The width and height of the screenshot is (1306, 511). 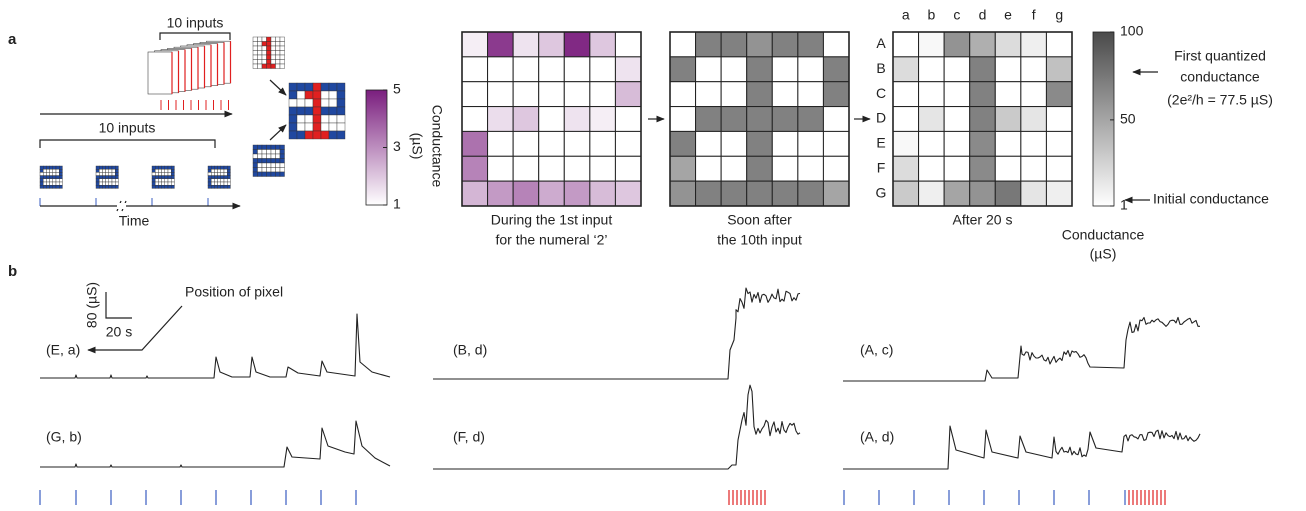 I want to click on row-label: G, so click(x=881, y=192).